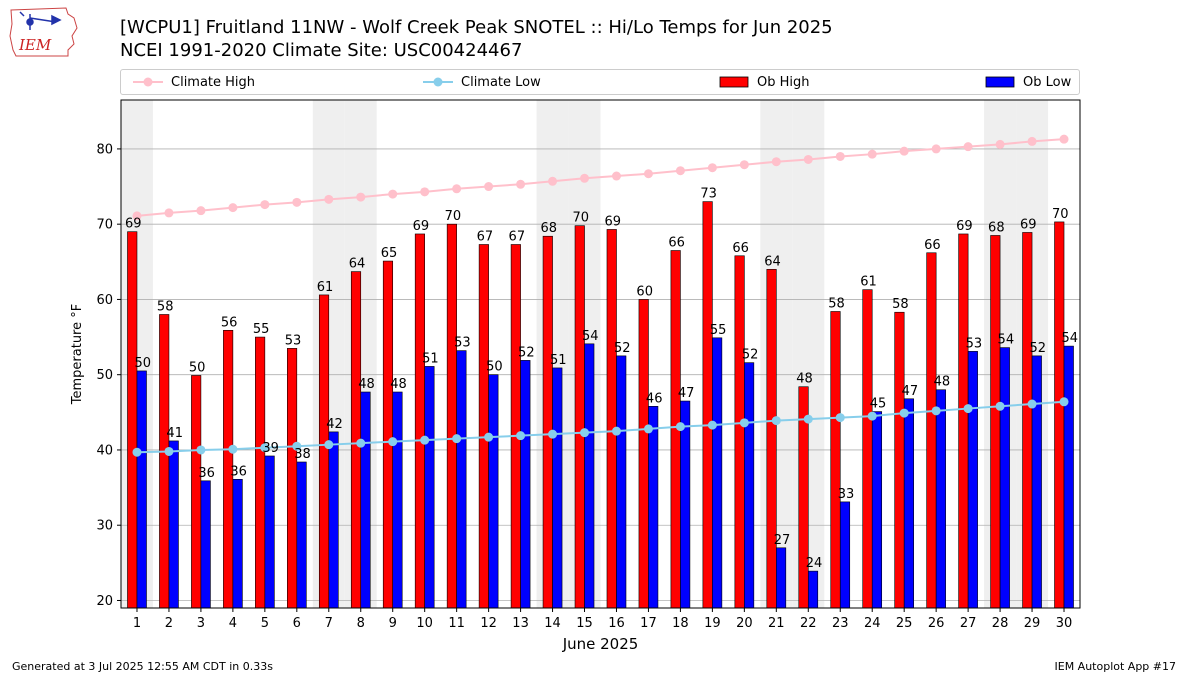 The width and height of the screenshot is (1200, 675). What do you see at coordinates (501, 82) in the screenshot?
I see `legend-label: Climate Low` at bounding box center [501, 82].